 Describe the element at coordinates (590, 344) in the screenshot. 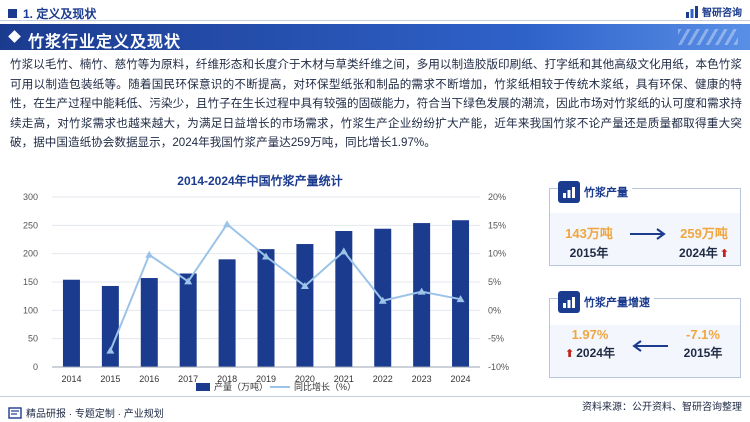

I see `metric-from: 1.97% ⬆ 2024年` at that location.